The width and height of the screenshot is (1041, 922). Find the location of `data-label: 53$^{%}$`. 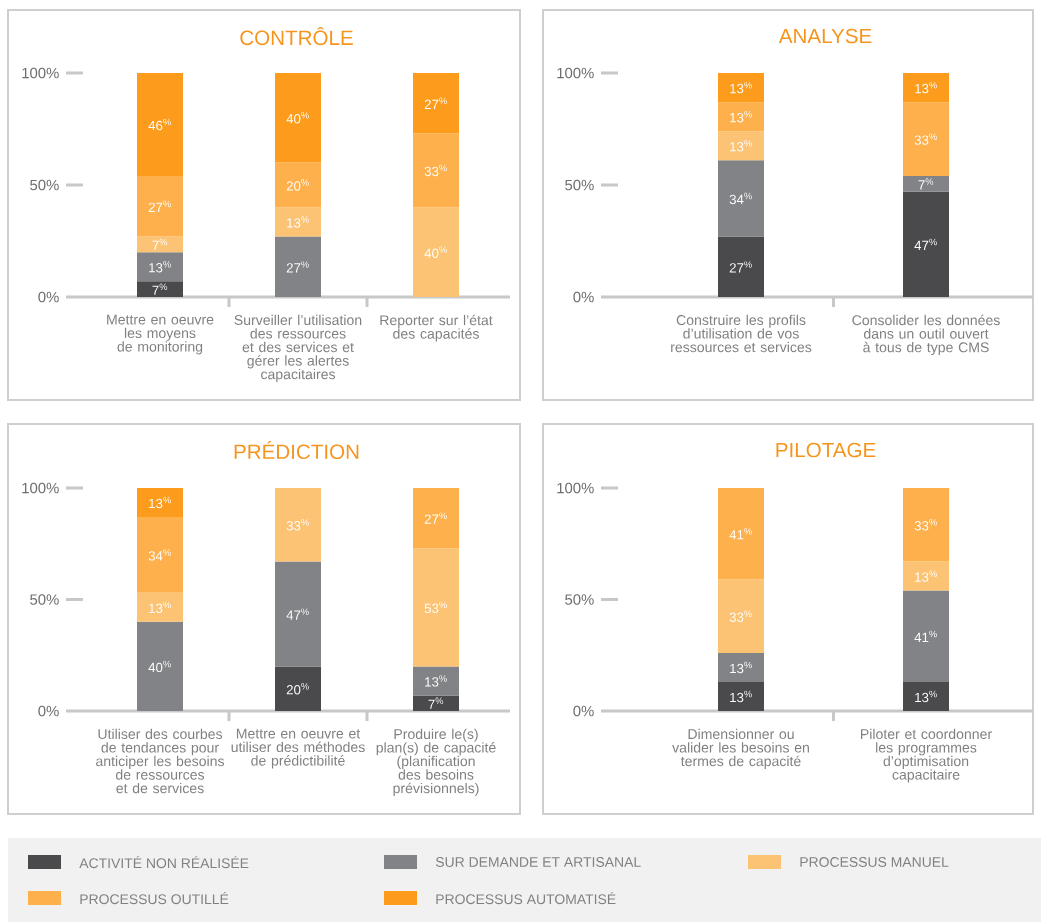

data-label: 53$^{%}$ is located at coordinates (435, 607).